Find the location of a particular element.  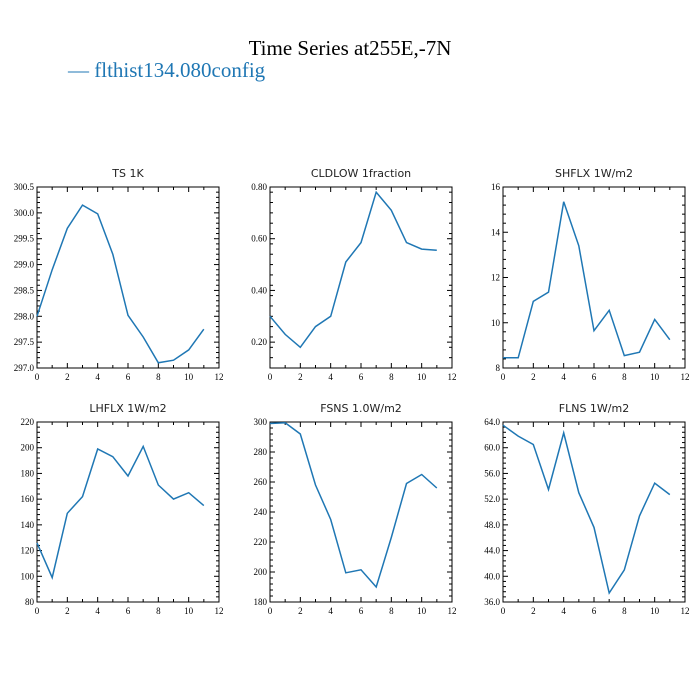

chart-panel-3: SHFLX 1W/m2 0 2 4 6 8 10 12 8 10 12 14 16 is located at coordinates (590, 274).